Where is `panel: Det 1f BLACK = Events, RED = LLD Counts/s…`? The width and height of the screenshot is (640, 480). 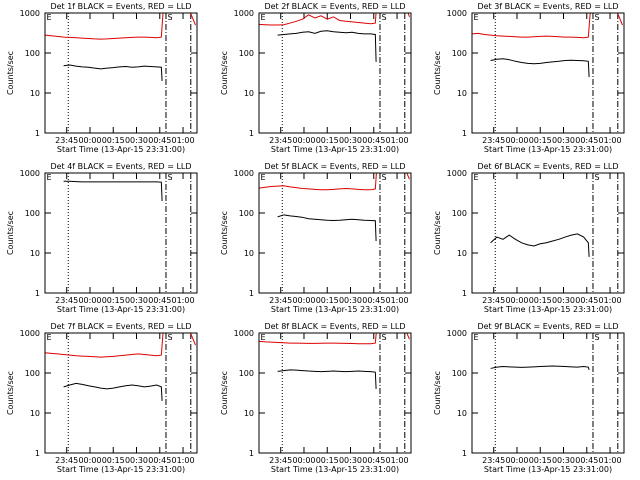 panel: Det 1f BLACK = Events, RED = LLD Counts/s… is located at coordinates (102, 78).